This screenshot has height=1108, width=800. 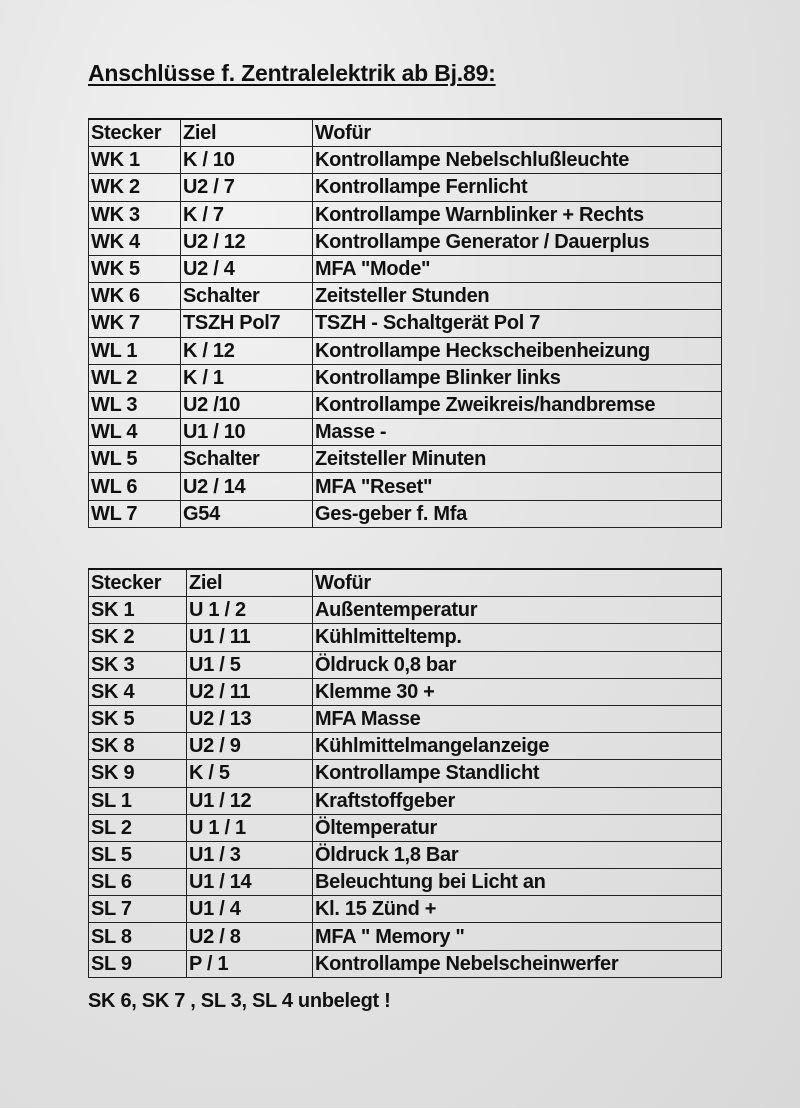 What do you see at coordinates (517, 241) in the screenshot?
I see `cell-wofuer: Kontrollampe Generator / Dauerplus` at bounding box center [517, 241].